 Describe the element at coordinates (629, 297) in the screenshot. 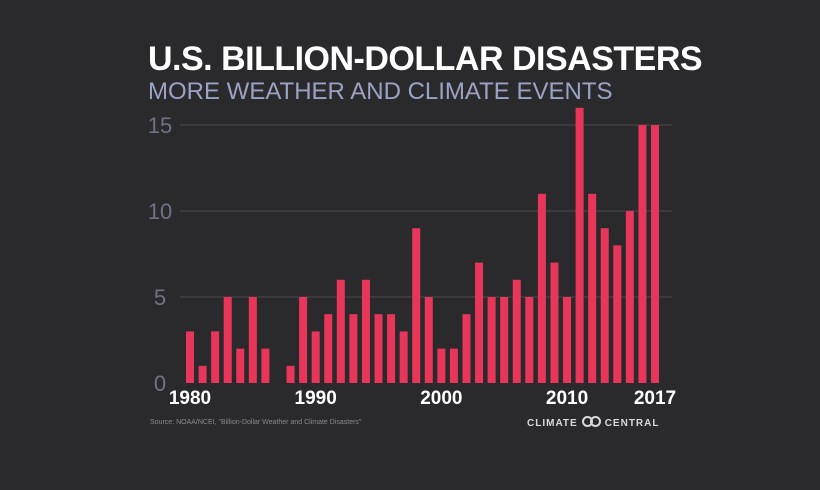

I see `bar-2015` at that location.